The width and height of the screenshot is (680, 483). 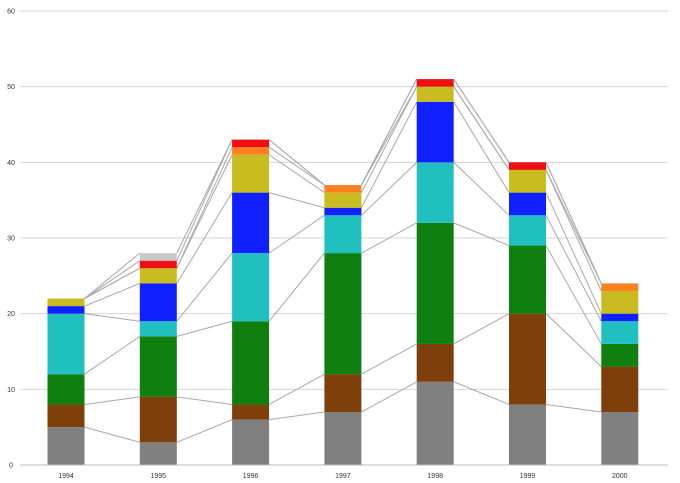 I want to click on x-axis-ticks: 1994 1995 1996 1997 1998 1999 2000, so click(x=342, y=476).